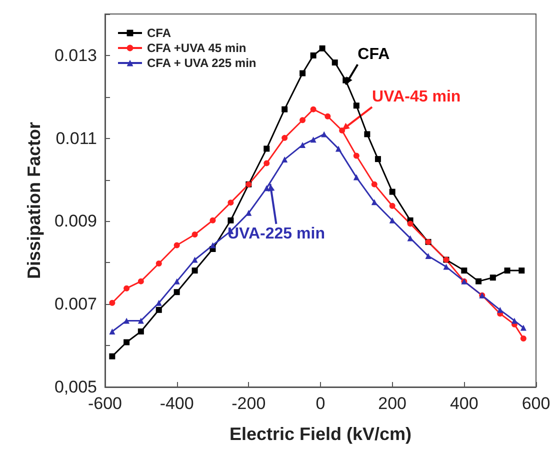  I want to click on x-tick-label: 0, so click(321, 403).